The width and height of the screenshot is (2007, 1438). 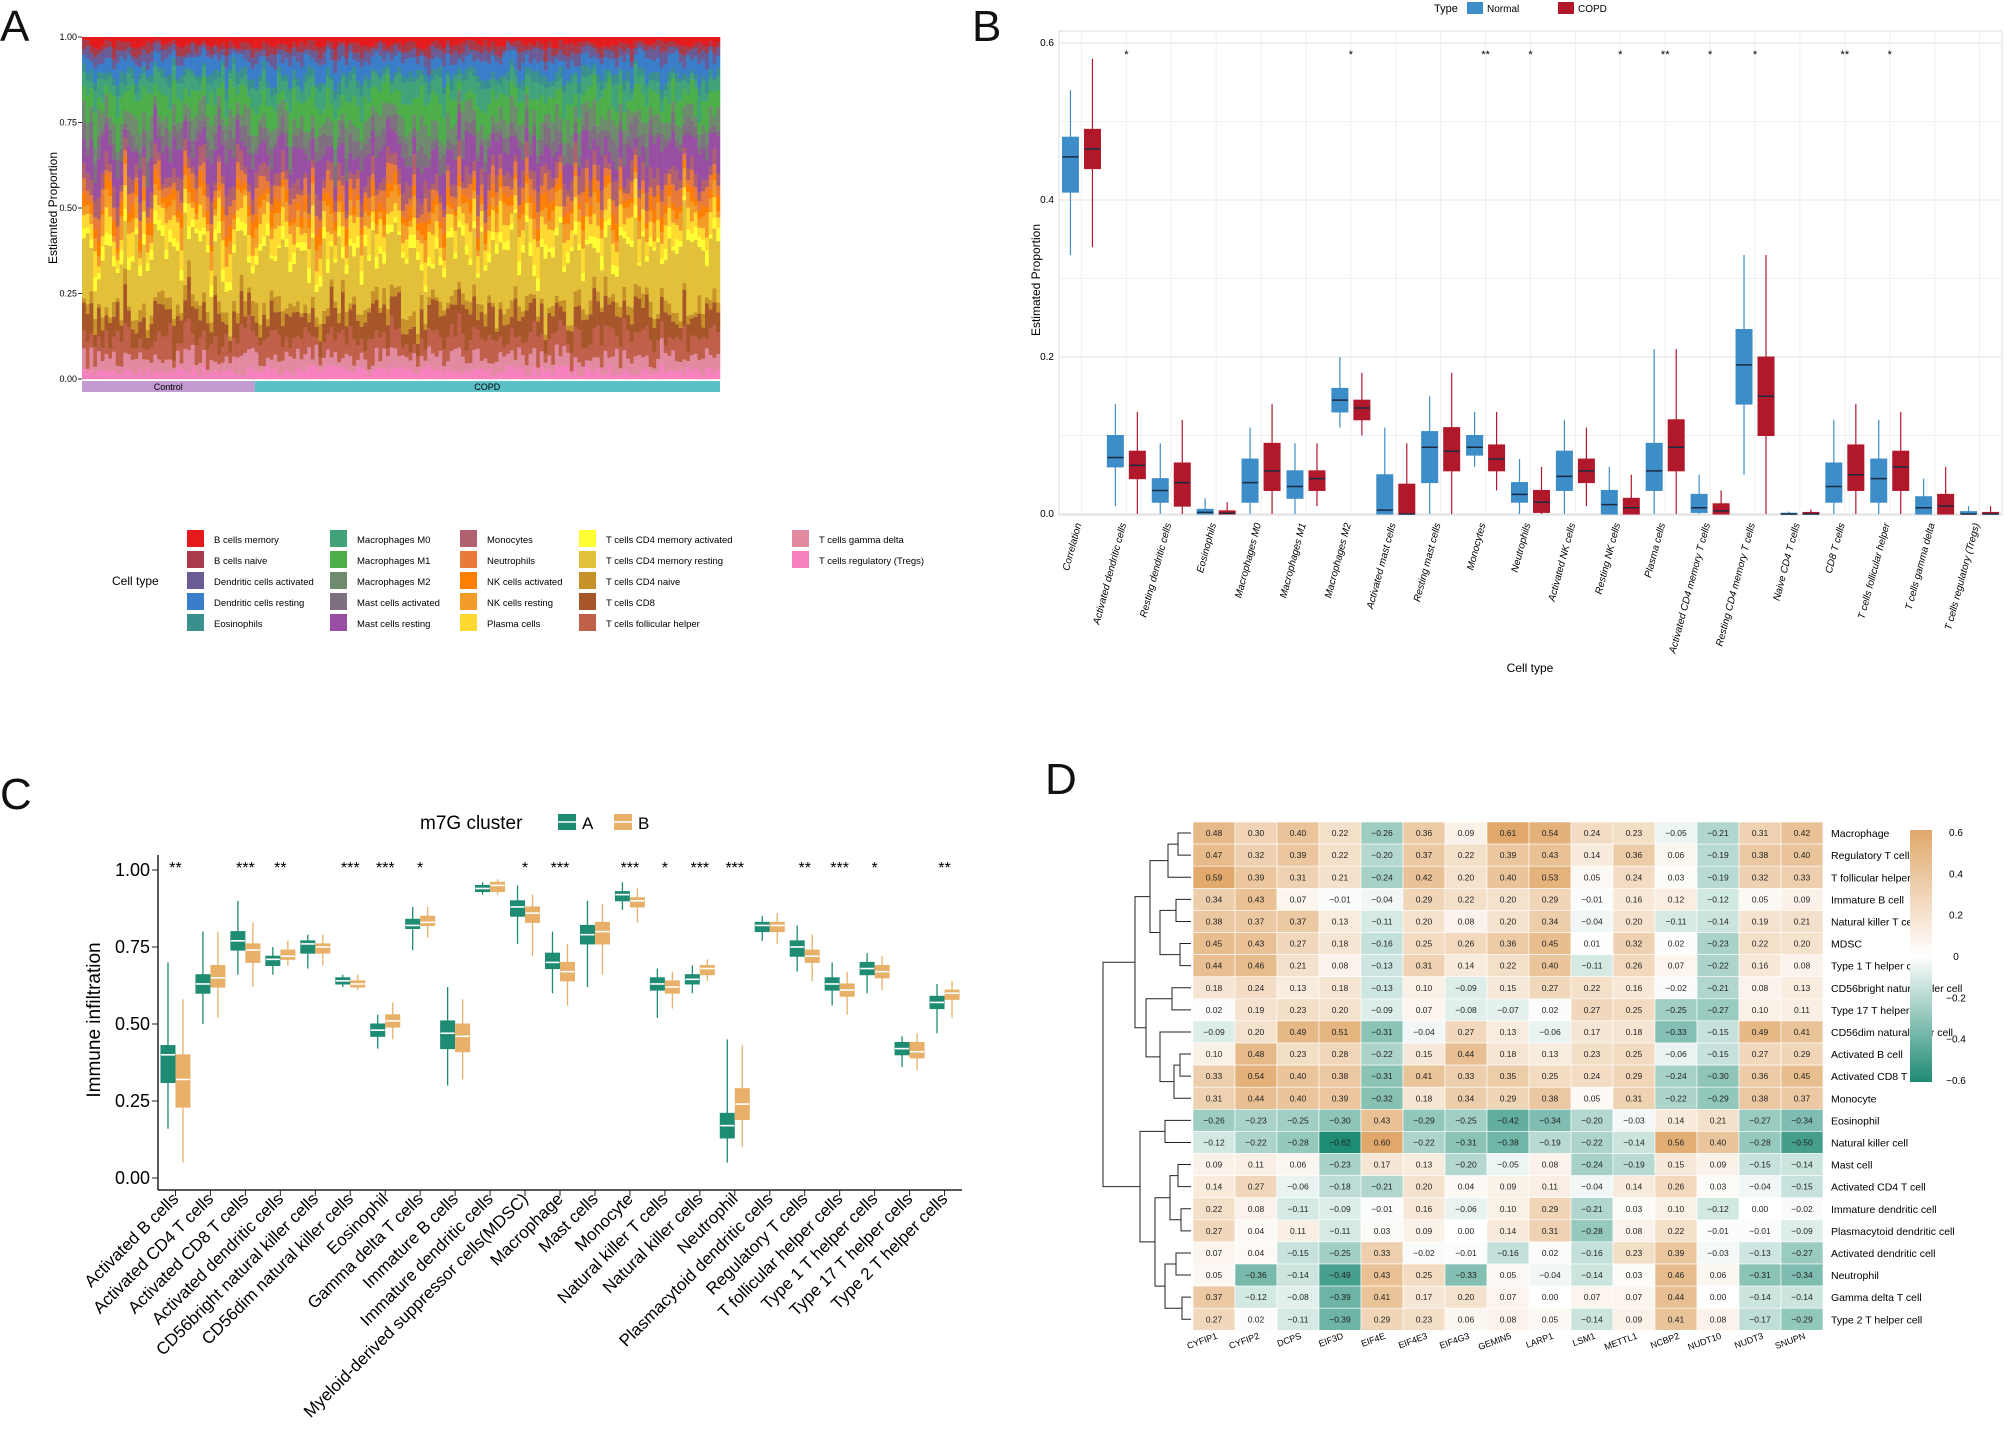 What do you see at coordinates (413, 924) in the screenshot?
I see `box-cluster-a` at bounding box center [413, 924].